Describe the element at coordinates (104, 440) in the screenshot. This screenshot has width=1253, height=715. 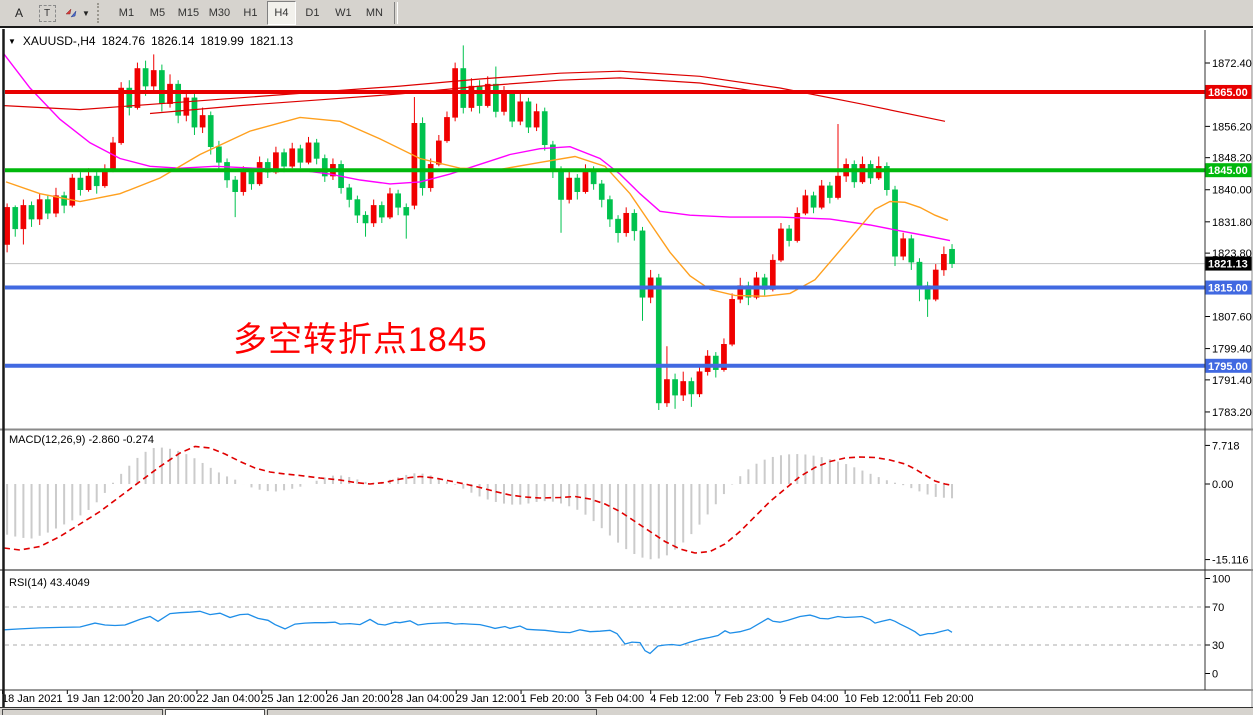
I see `macd-main-value: -2.860` at that location.